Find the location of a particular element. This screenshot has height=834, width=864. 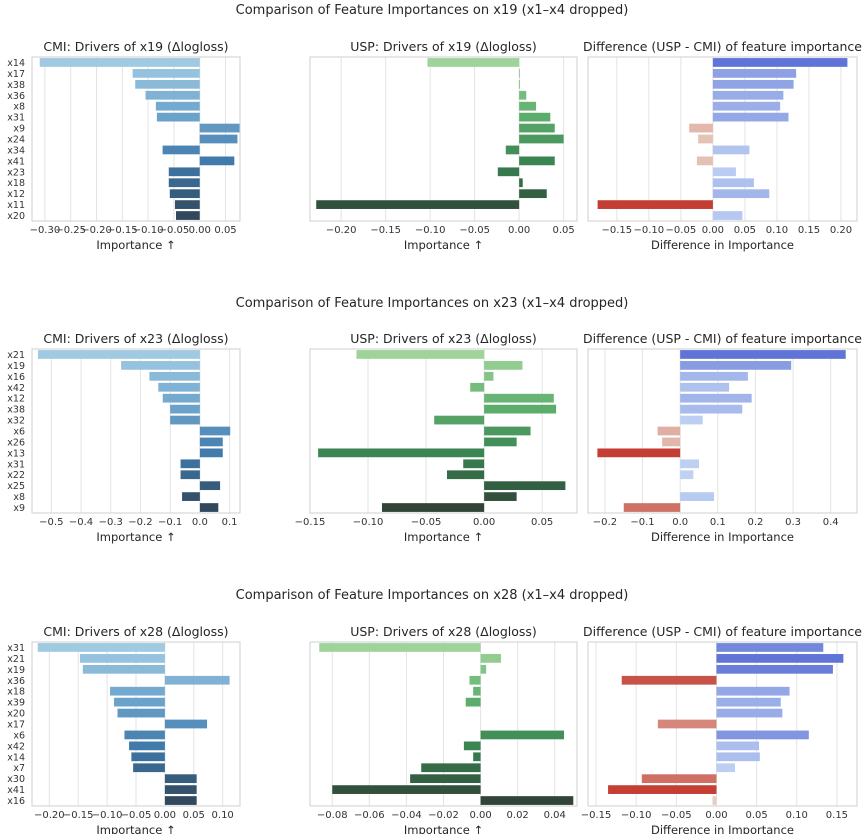

panel-2-xtick-label: −0.10 is located at coordinates (430, 230).